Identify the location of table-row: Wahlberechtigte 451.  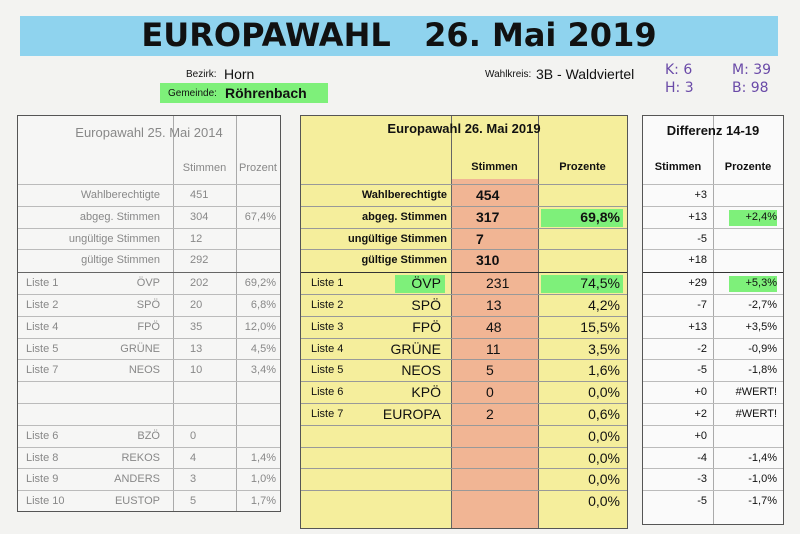
(149, 195).